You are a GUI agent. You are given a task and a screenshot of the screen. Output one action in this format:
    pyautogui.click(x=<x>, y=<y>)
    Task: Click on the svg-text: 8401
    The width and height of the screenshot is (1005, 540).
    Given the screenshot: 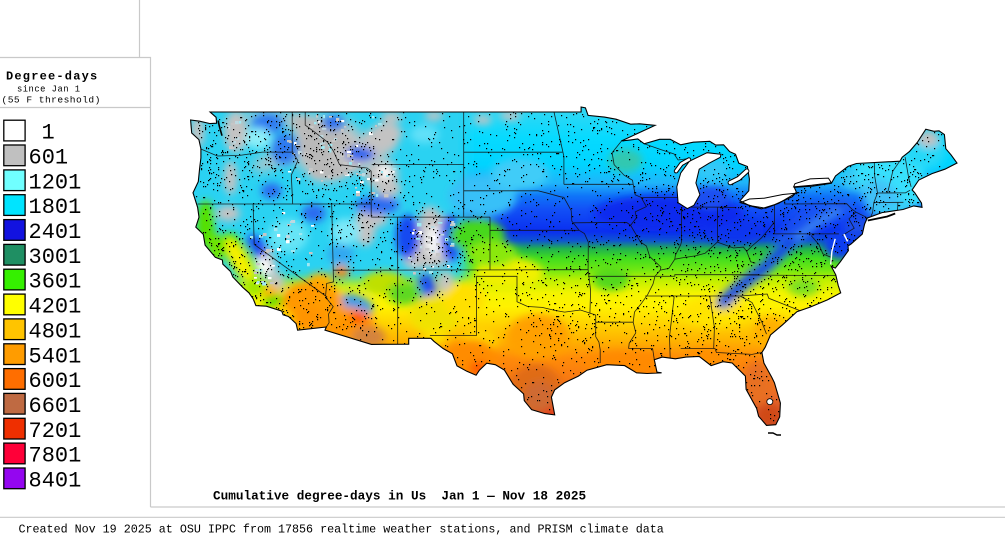 What is the action you would take?
    pyautogui.click(x=55, y=481)
    